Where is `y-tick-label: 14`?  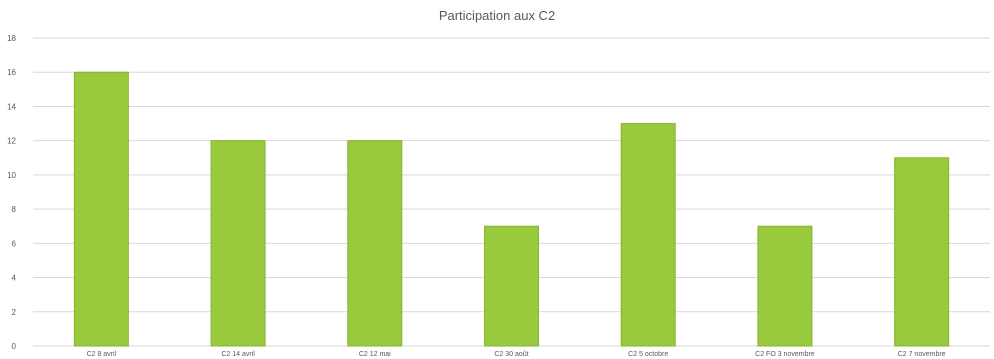 y-tick-label: 14 is located at coordinates (11, 106).